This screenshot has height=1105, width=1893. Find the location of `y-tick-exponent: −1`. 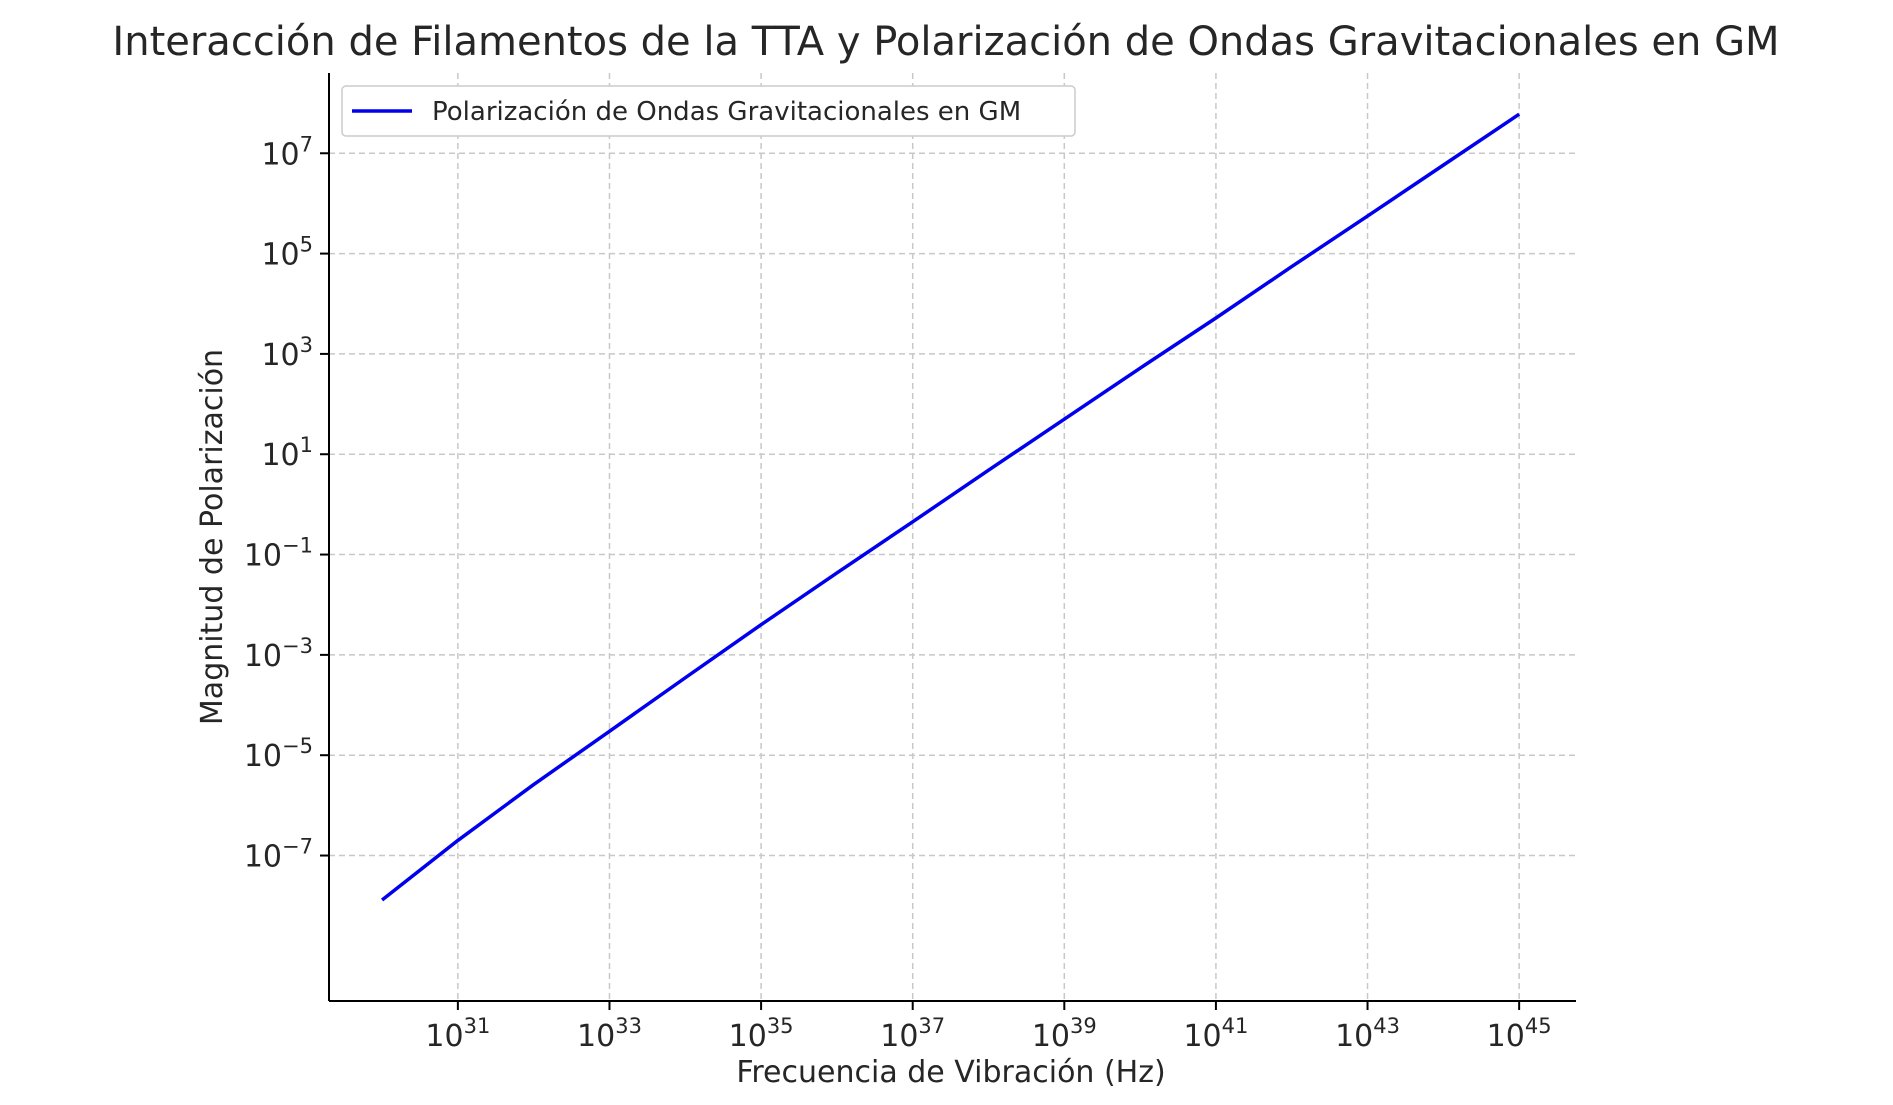

y-tick-exponent: −1 is located at coordinates (297, 546).